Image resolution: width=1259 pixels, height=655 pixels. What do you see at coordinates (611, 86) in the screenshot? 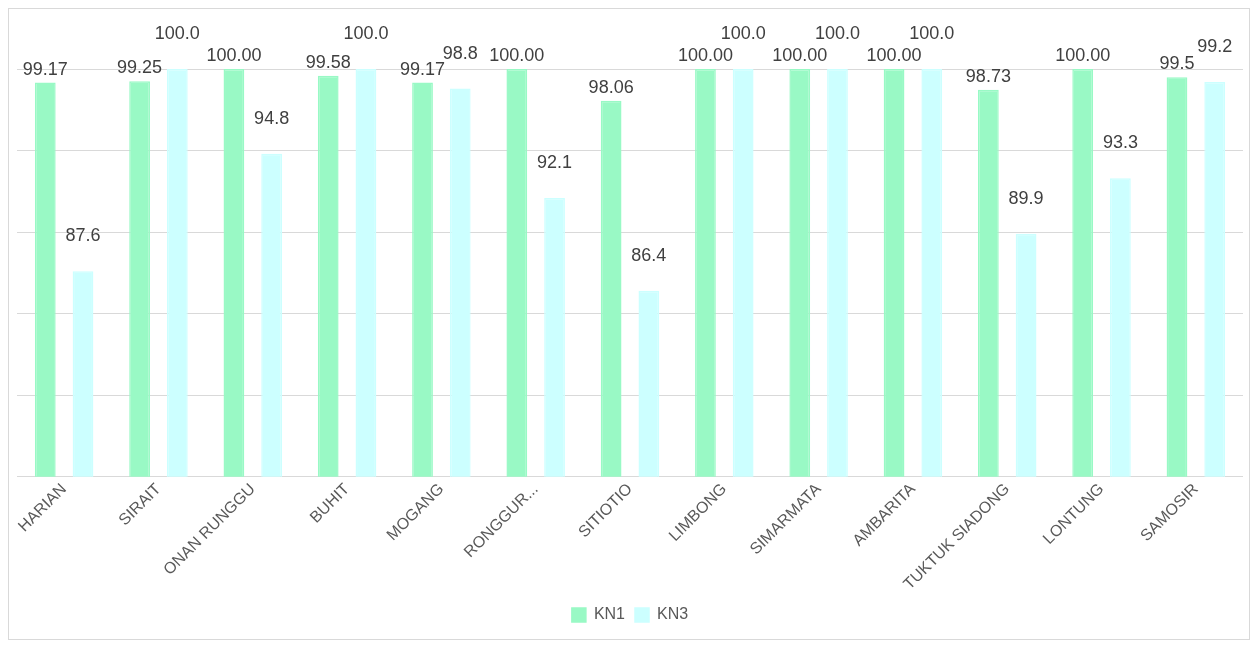
I see `data-label: 98.06` at bounding box center [611, 86].